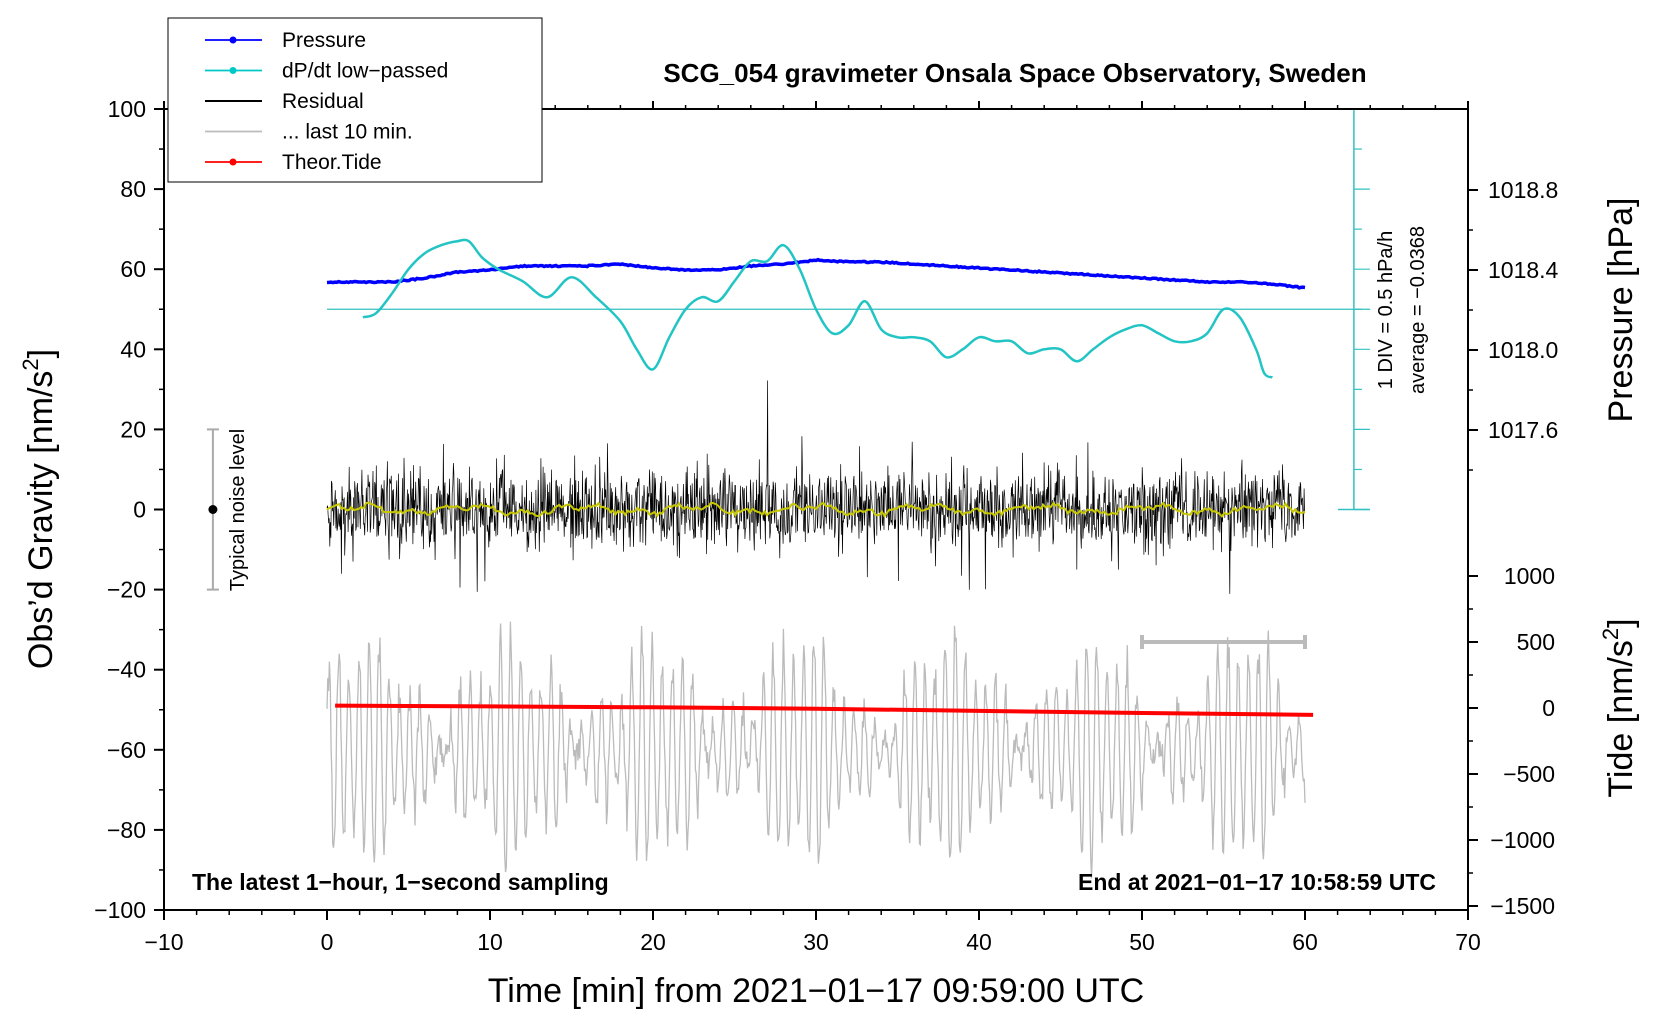 This screenshot has height=1020, width=1660. I want to click on y-tick-label: 40, so click(133, 349).